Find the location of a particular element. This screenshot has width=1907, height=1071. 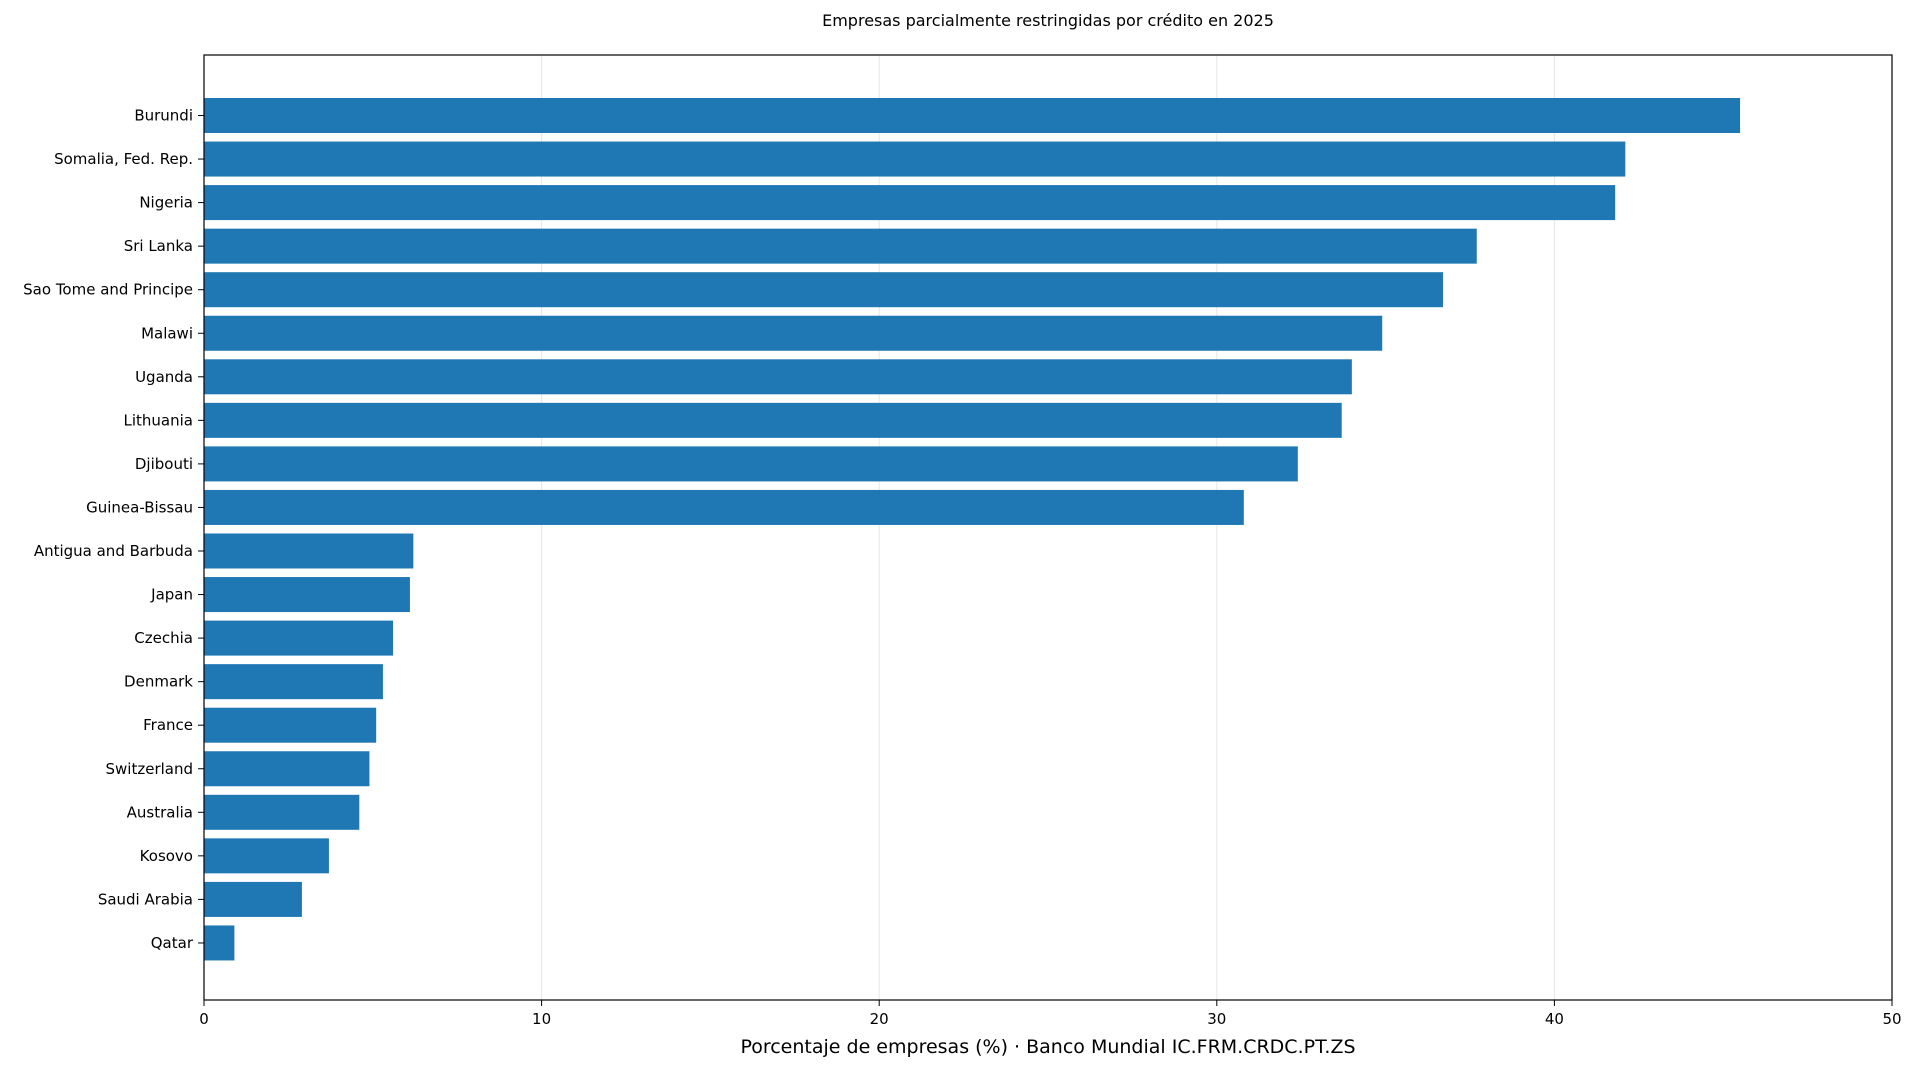

y-tick-label: Saudi Arabia is located at coordinates (145, 899).